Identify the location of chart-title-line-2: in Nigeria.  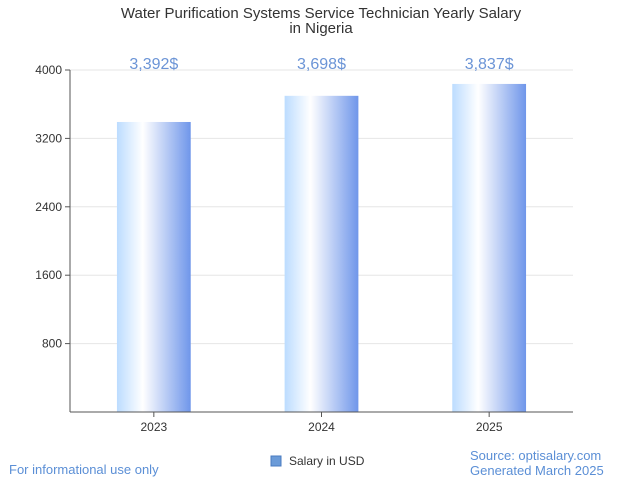
(321, 28).